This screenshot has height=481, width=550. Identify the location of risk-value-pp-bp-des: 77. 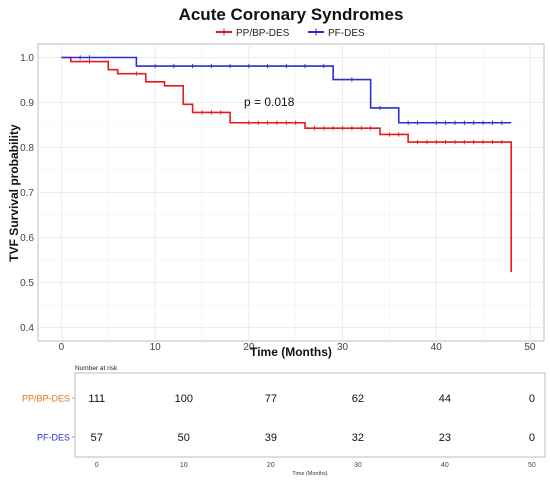
(271, 399).